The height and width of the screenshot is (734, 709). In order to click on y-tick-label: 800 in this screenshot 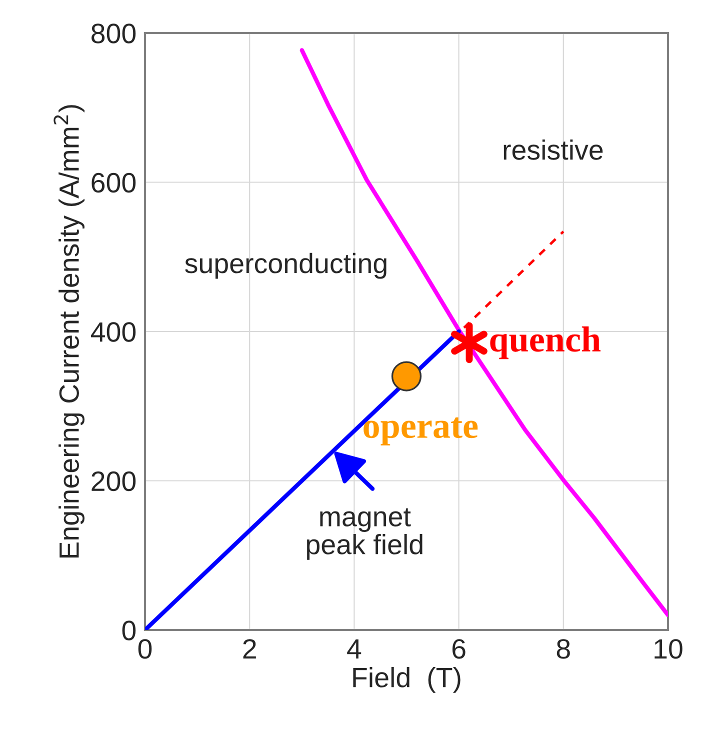, I will do `click(114, 34)`.